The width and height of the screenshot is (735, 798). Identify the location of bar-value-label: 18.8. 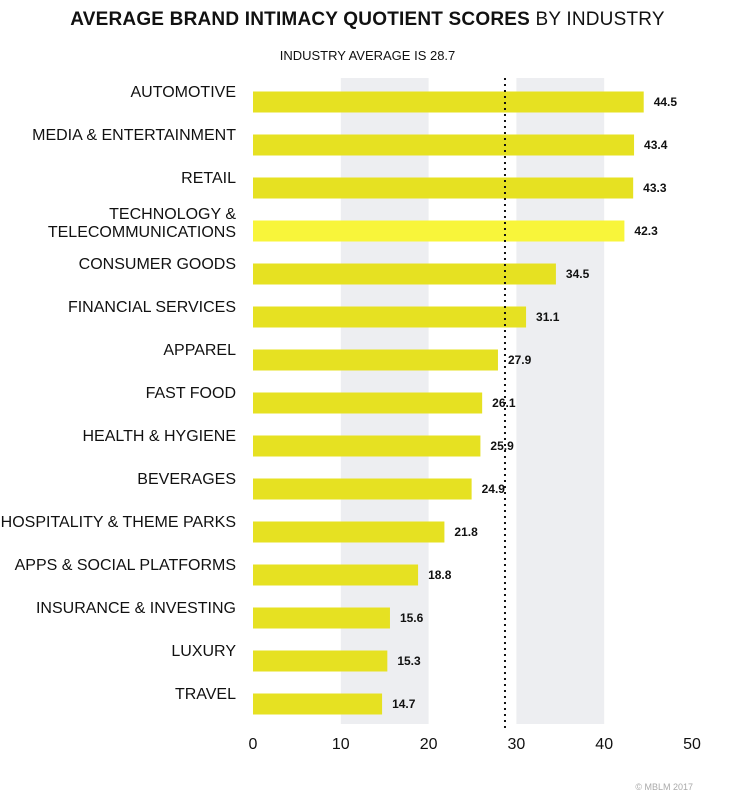
(440, 575).